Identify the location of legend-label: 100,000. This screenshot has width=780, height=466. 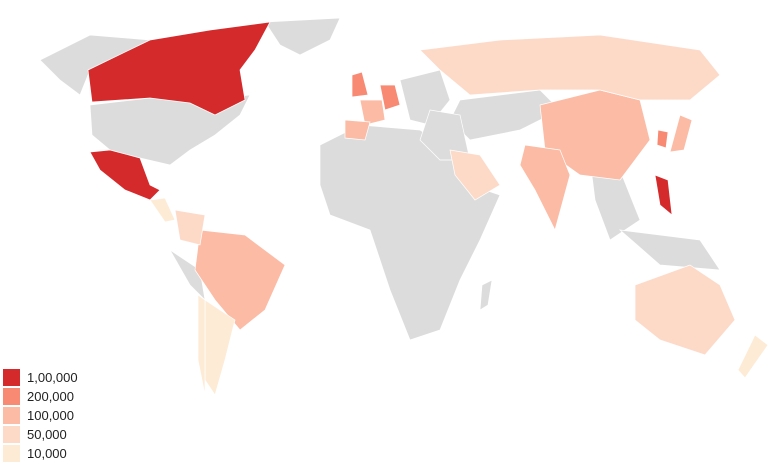
(50, 415).